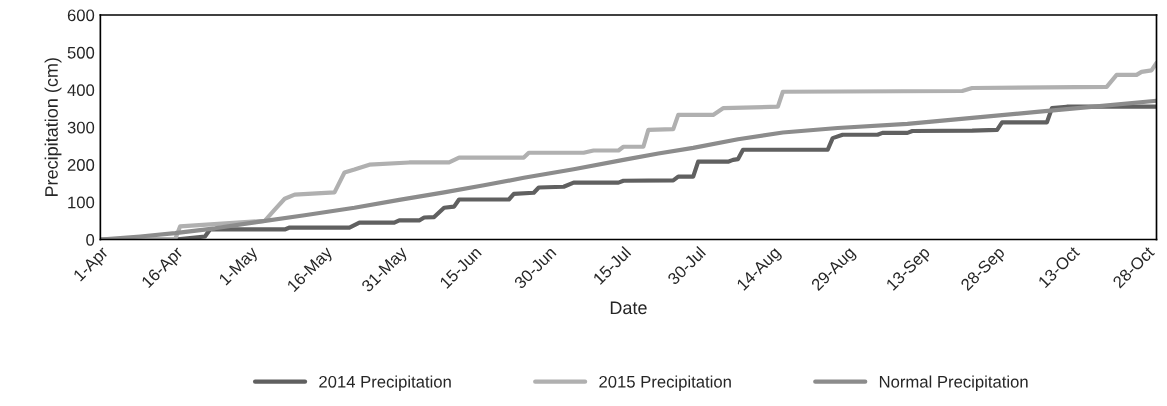 The image size is (1167, 406). What do you see at coordinates (628, 308) in the screenshot?
I see `x-axis-title: Date` at bounding box center [628, 308].